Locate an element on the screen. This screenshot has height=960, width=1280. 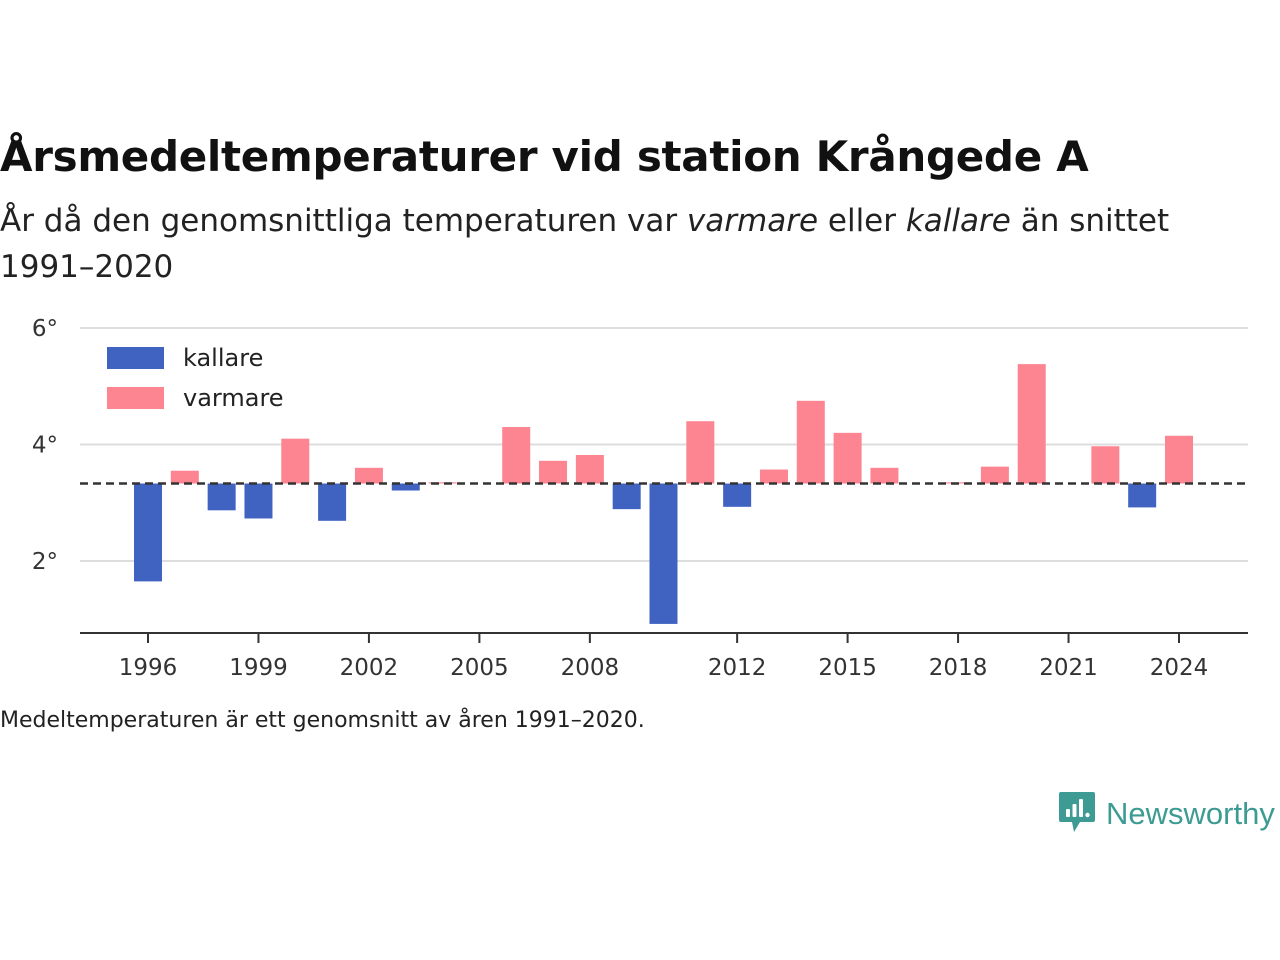
bar-2002 is located at coordinates (368, 475).